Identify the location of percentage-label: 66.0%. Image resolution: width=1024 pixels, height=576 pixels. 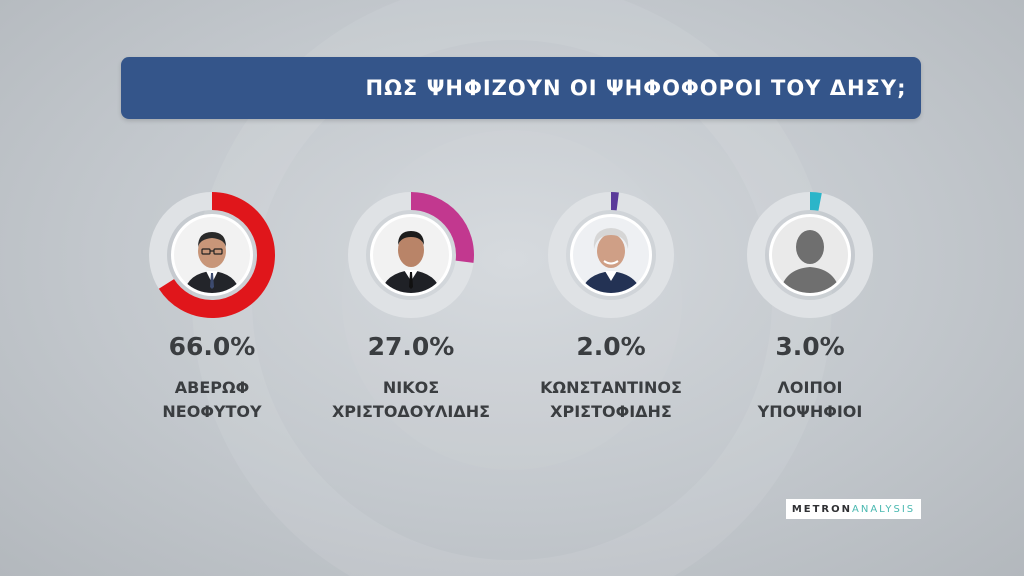
(212, 346).